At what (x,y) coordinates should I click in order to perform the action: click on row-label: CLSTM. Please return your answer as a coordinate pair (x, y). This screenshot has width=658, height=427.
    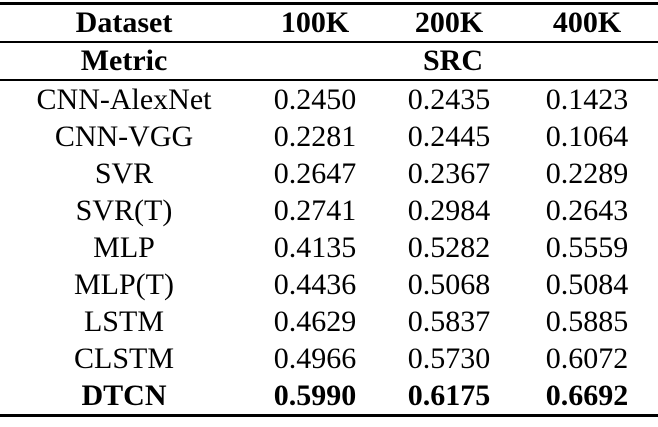
    Looking at the image, I should click on (124, 358).